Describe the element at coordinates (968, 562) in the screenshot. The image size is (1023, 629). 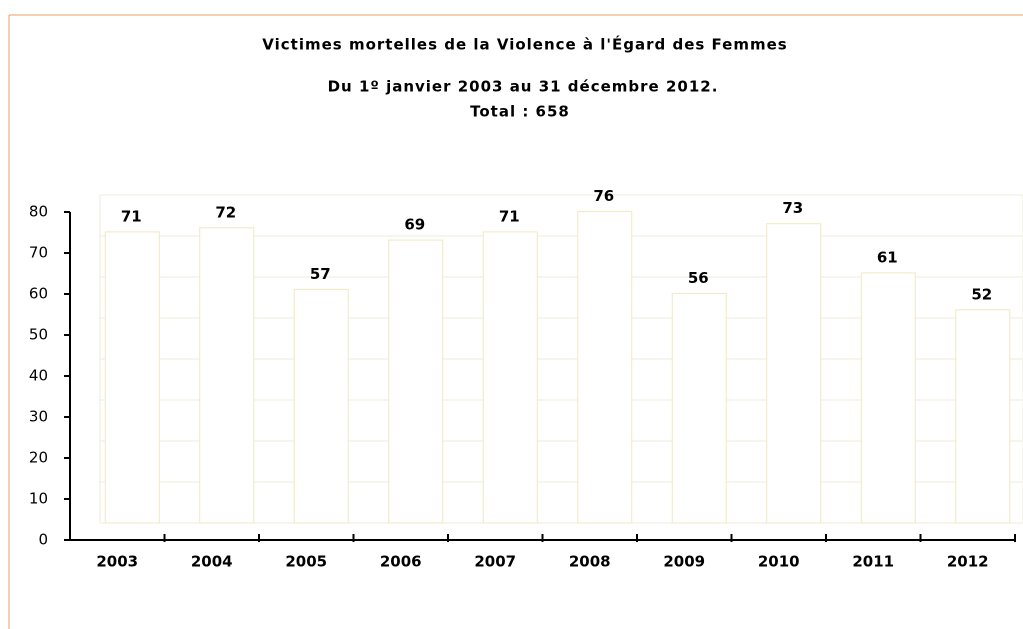
I see `x-tick-label: 2012` at that location.